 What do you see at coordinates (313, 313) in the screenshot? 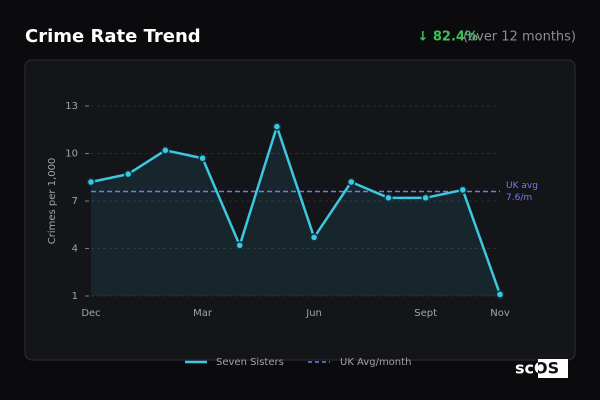
I see `x-tick-label: Jun` at bounding box center [313, 313].